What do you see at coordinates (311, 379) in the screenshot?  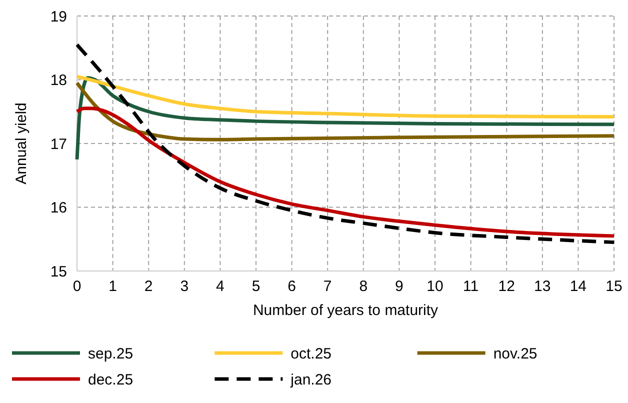 I see `legend-label: jan.26` at bounding box center [311, 379].